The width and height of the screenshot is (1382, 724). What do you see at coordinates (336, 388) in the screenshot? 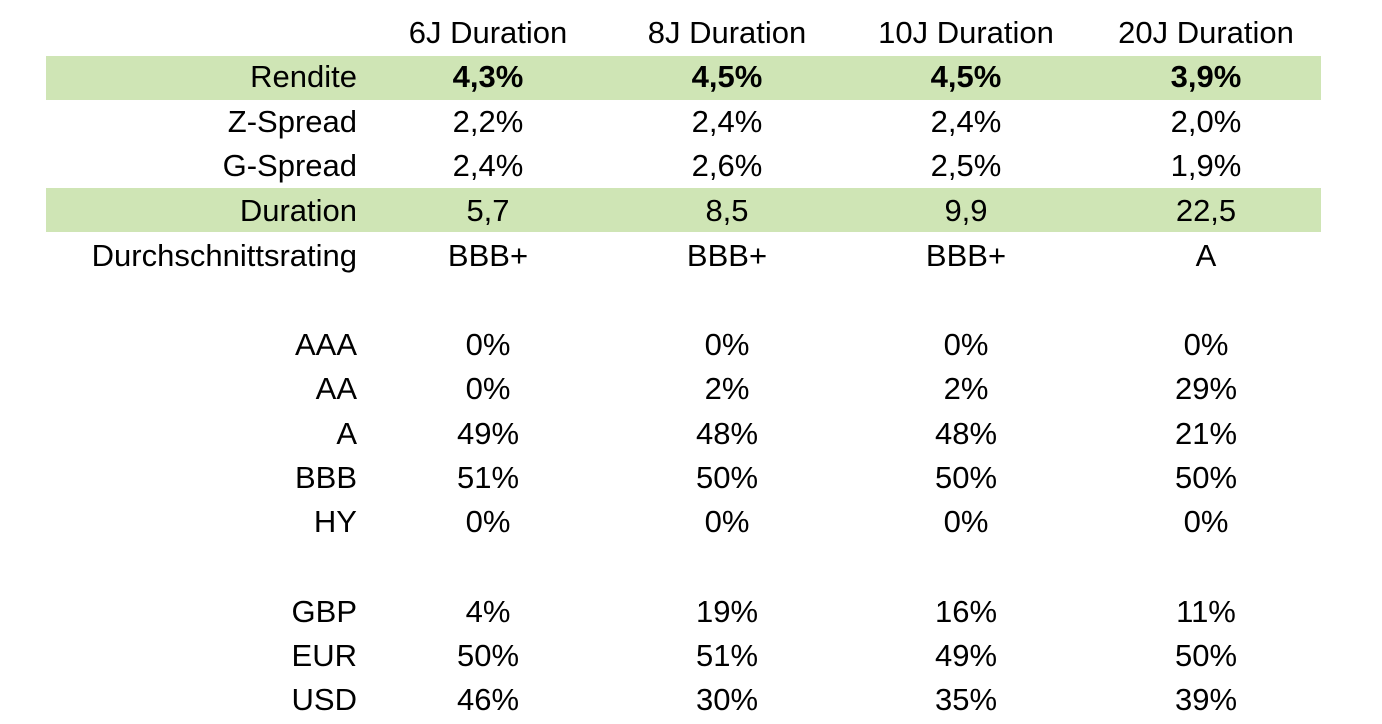
I see `row-label: AA` at bounding box center [336, 388].